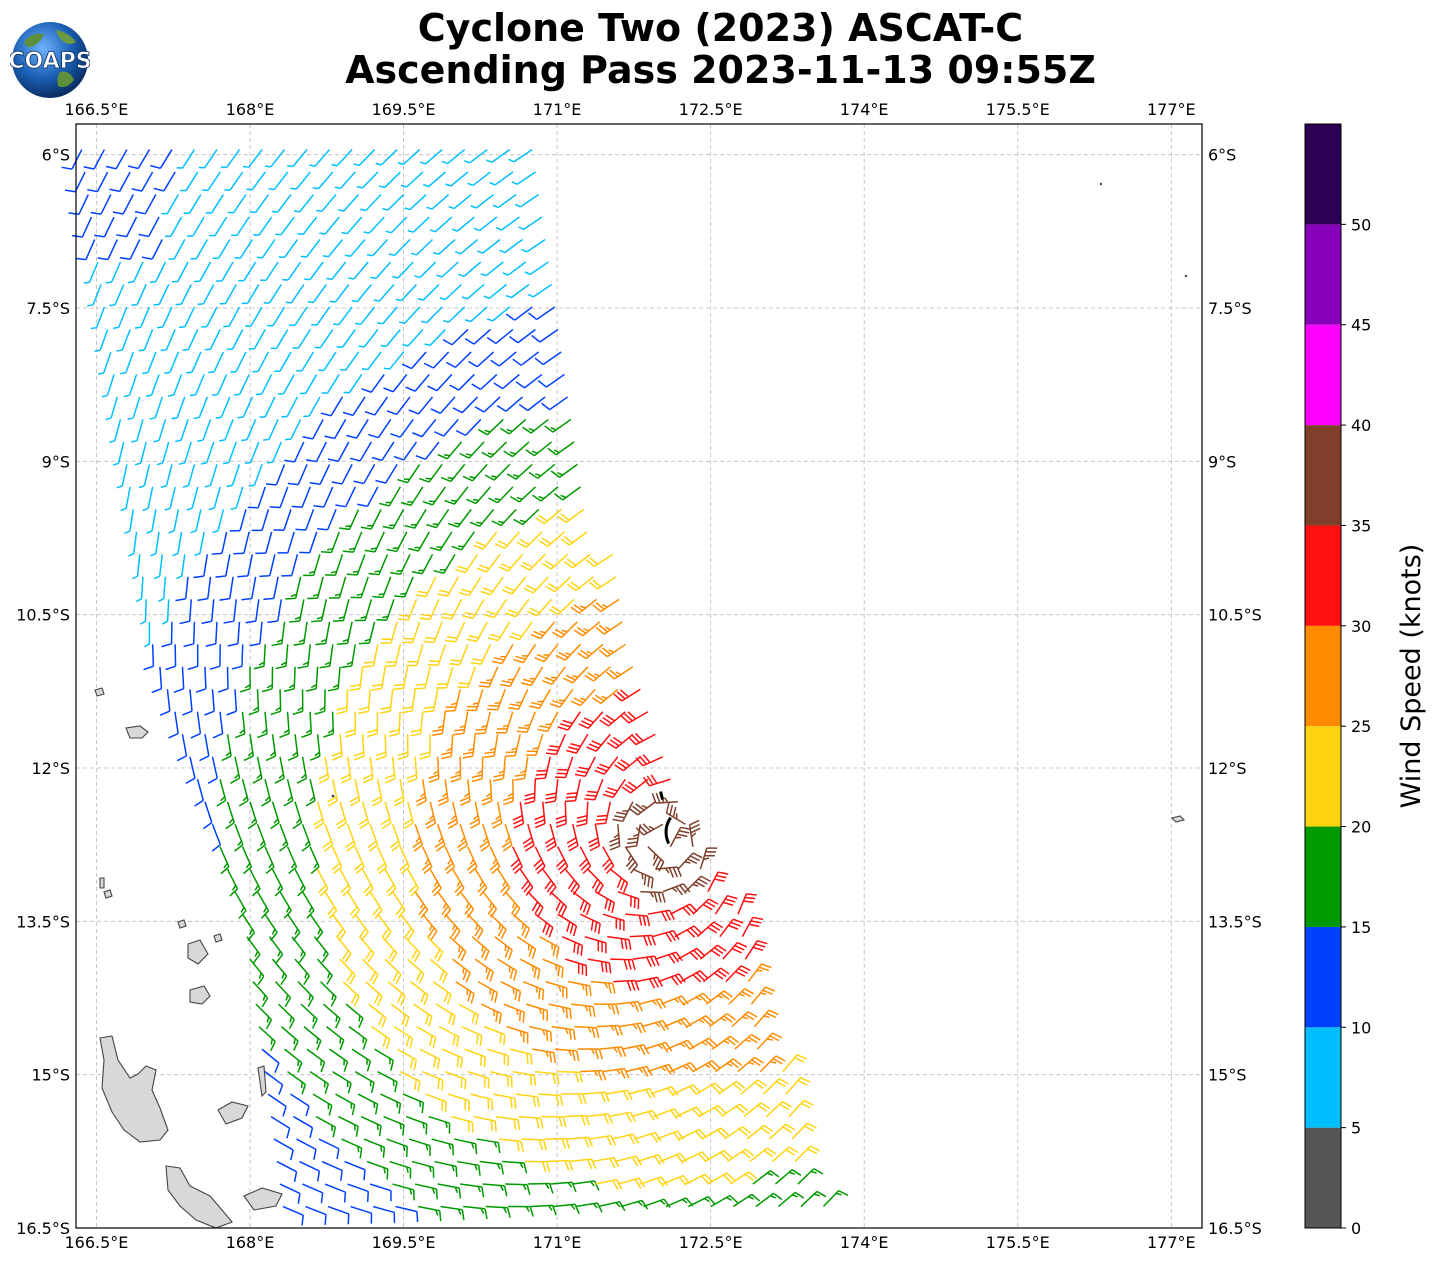  Describe the element at coordinates (50, 61) in the screenshot. I see `logo-text: COAPS` at that location.